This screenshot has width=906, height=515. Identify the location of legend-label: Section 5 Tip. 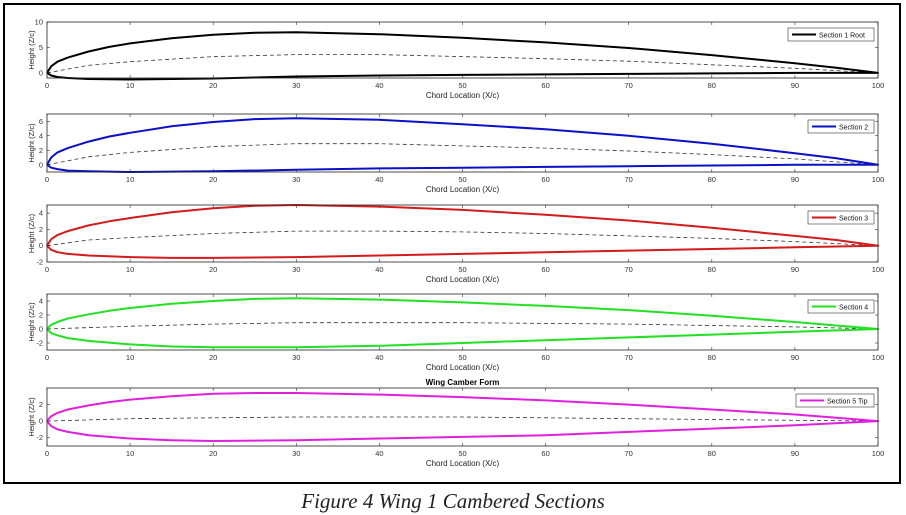
(847, 402).